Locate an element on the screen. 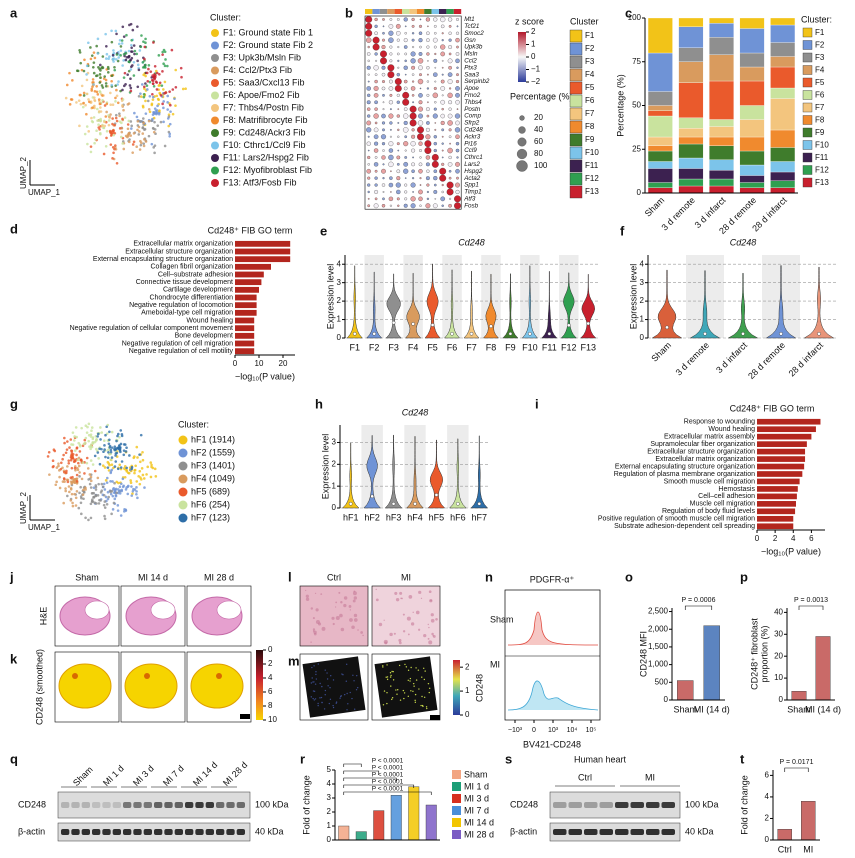 This screenshot has width=855, height=858. legend-label: F7 is located at coordinates (820, 107).